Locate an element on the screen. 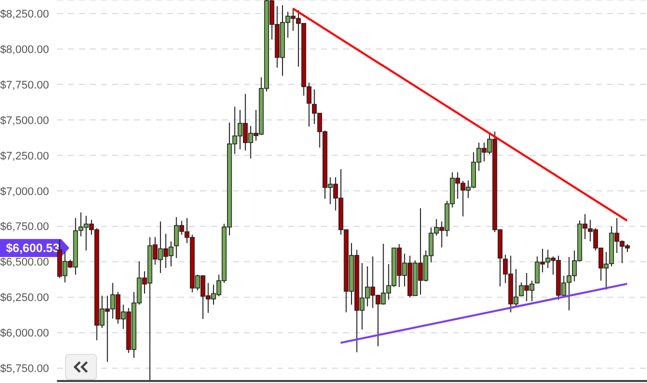  y-tick-label: $8,250.00 is located at coordinates (24, 14).